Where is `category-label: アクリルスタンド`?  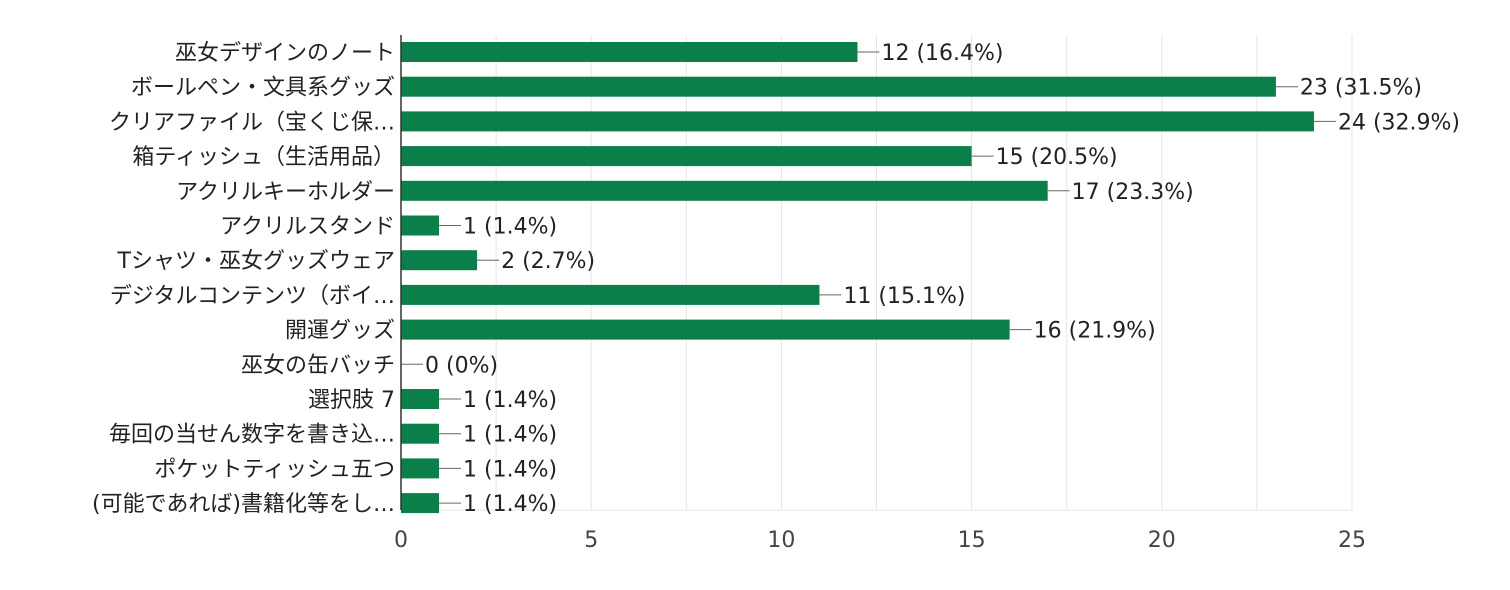
category-label: アクリルスタンド is located at coordinates (307, 227).